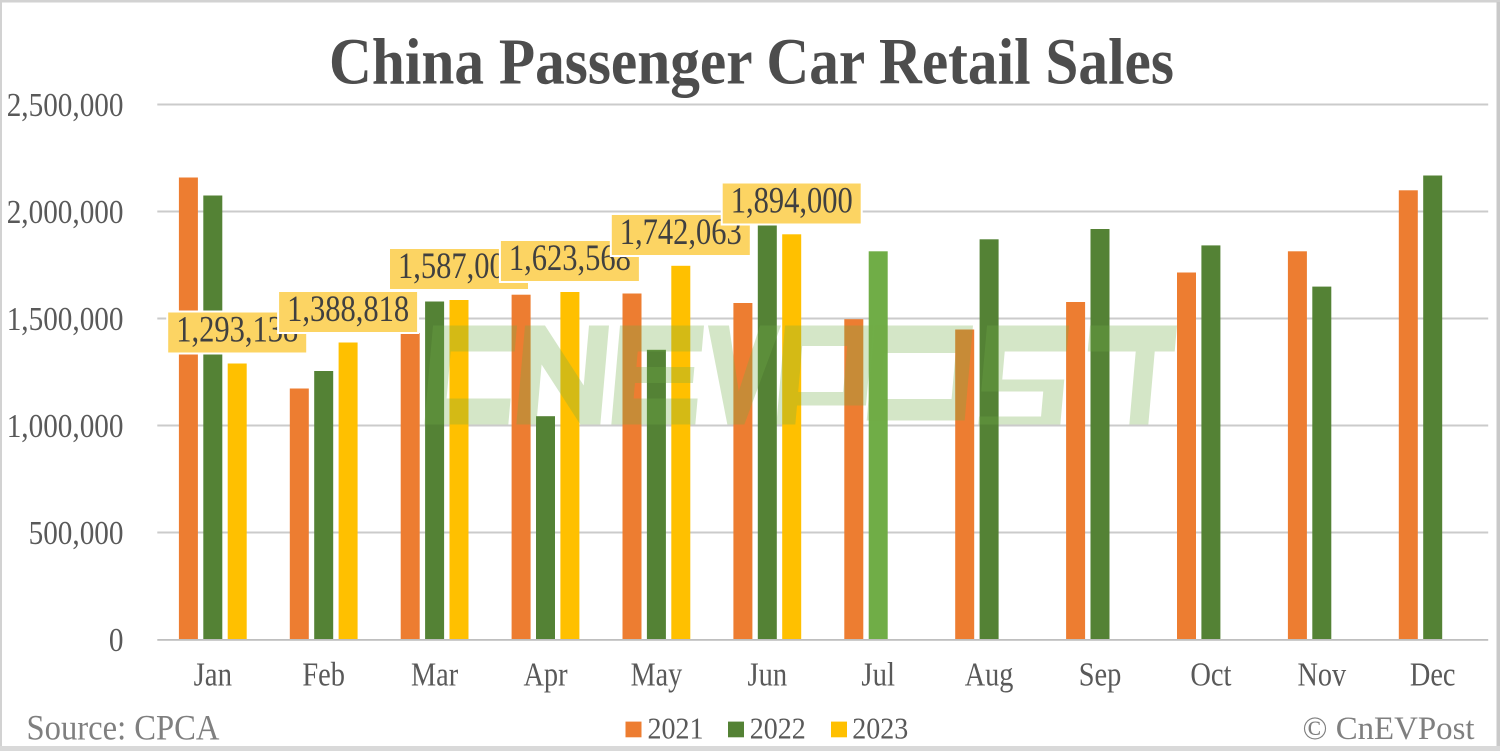 This screenshot has width=1500, height=751. Describe the element at coordinates (1100, 675) in the screenshot. I see `svg-text: Sep` at that location.